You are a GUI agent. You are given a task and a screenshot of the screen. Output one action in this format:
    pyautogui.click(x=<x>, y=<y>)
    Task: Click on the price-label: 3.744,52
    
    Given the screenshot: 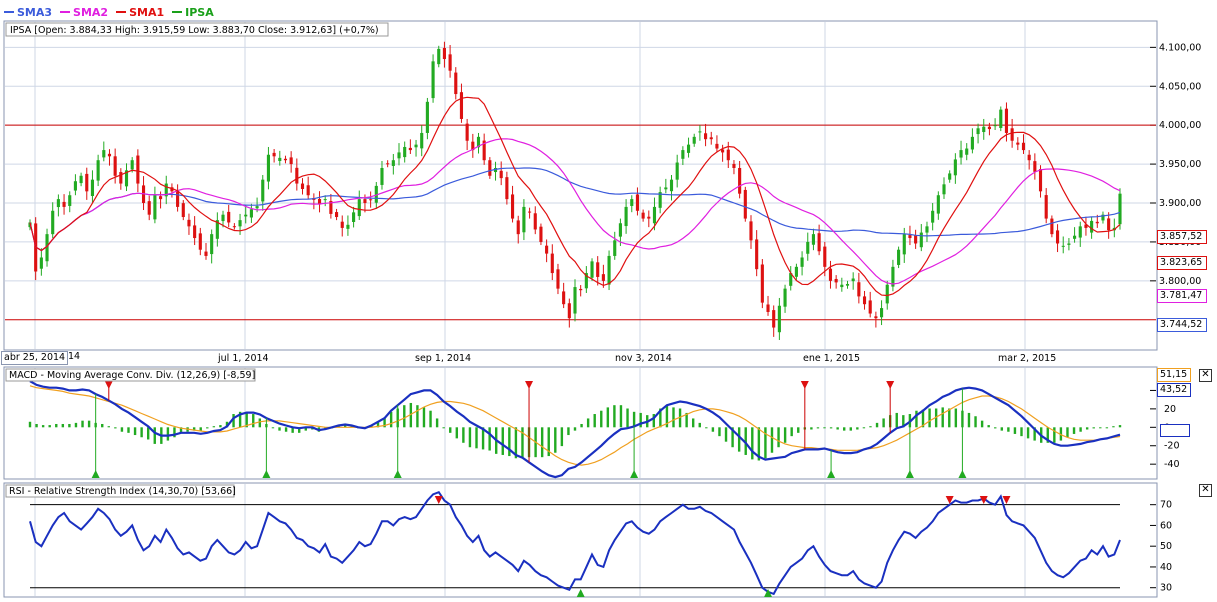 What is the action you would take?
    pyautogui.click(x=1182, y=325)
    